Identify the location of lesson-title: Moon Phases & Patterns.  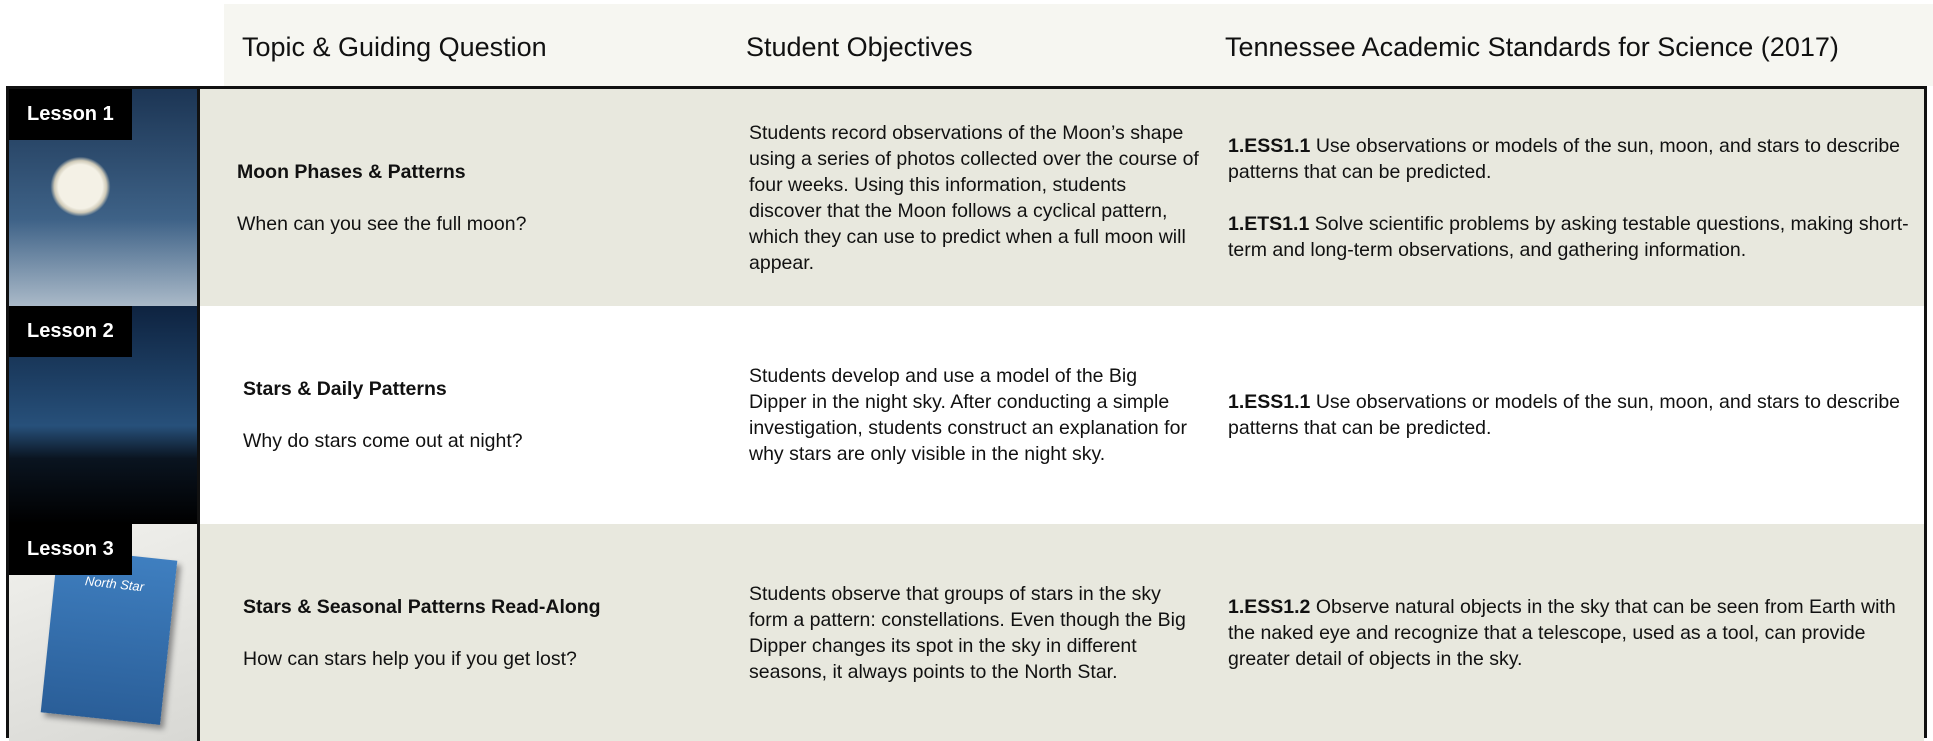
(351, 171).